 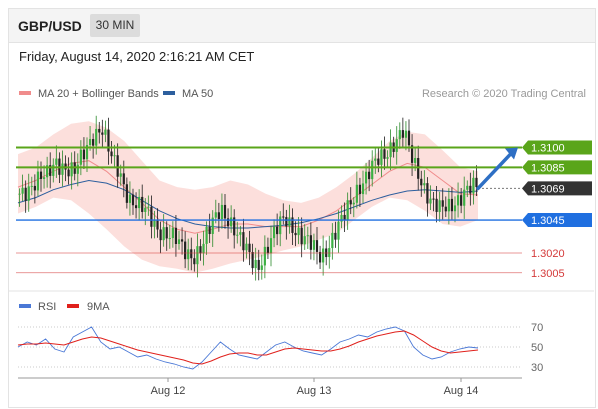 I want to click on research-credit: Research © 2020 Trading Central, so click(x=504, y=94).